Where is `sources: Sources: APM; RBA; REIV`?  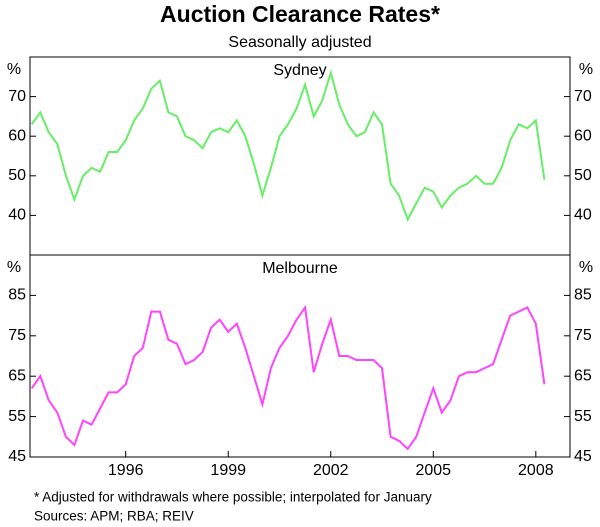
sources: Sources: APM; RBA; REIV is located at coordinates (114, 516).